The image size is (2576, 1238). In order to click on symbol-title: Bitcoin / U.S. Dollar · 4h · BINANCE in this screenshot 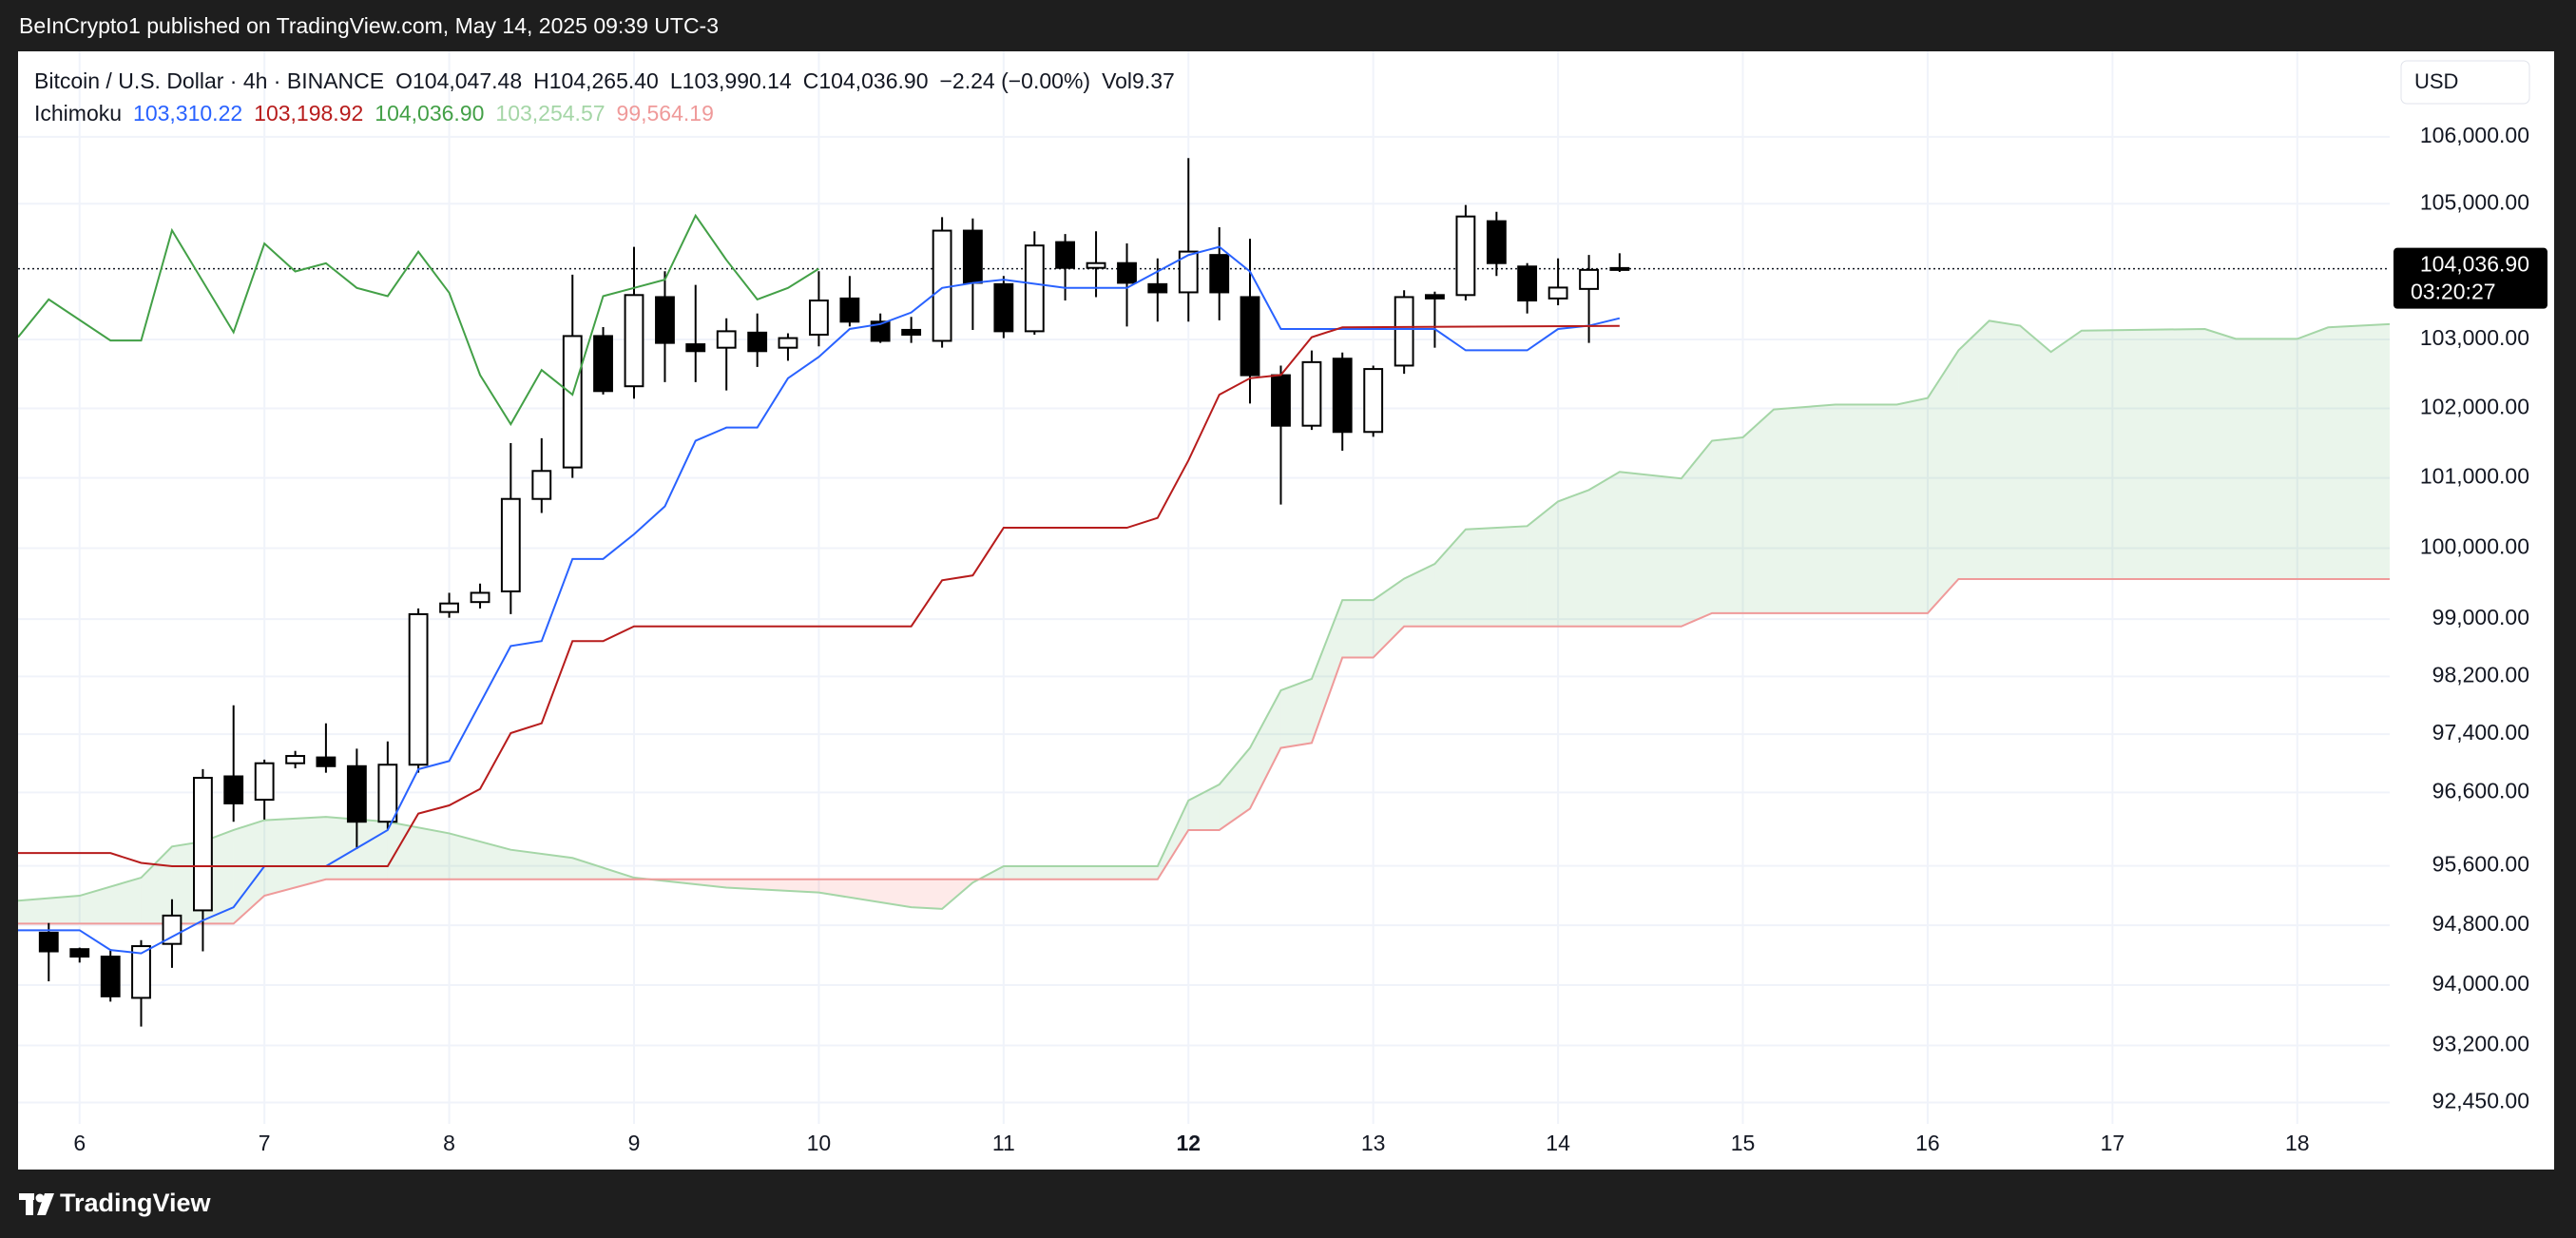, I will do `click(209, 80)`.